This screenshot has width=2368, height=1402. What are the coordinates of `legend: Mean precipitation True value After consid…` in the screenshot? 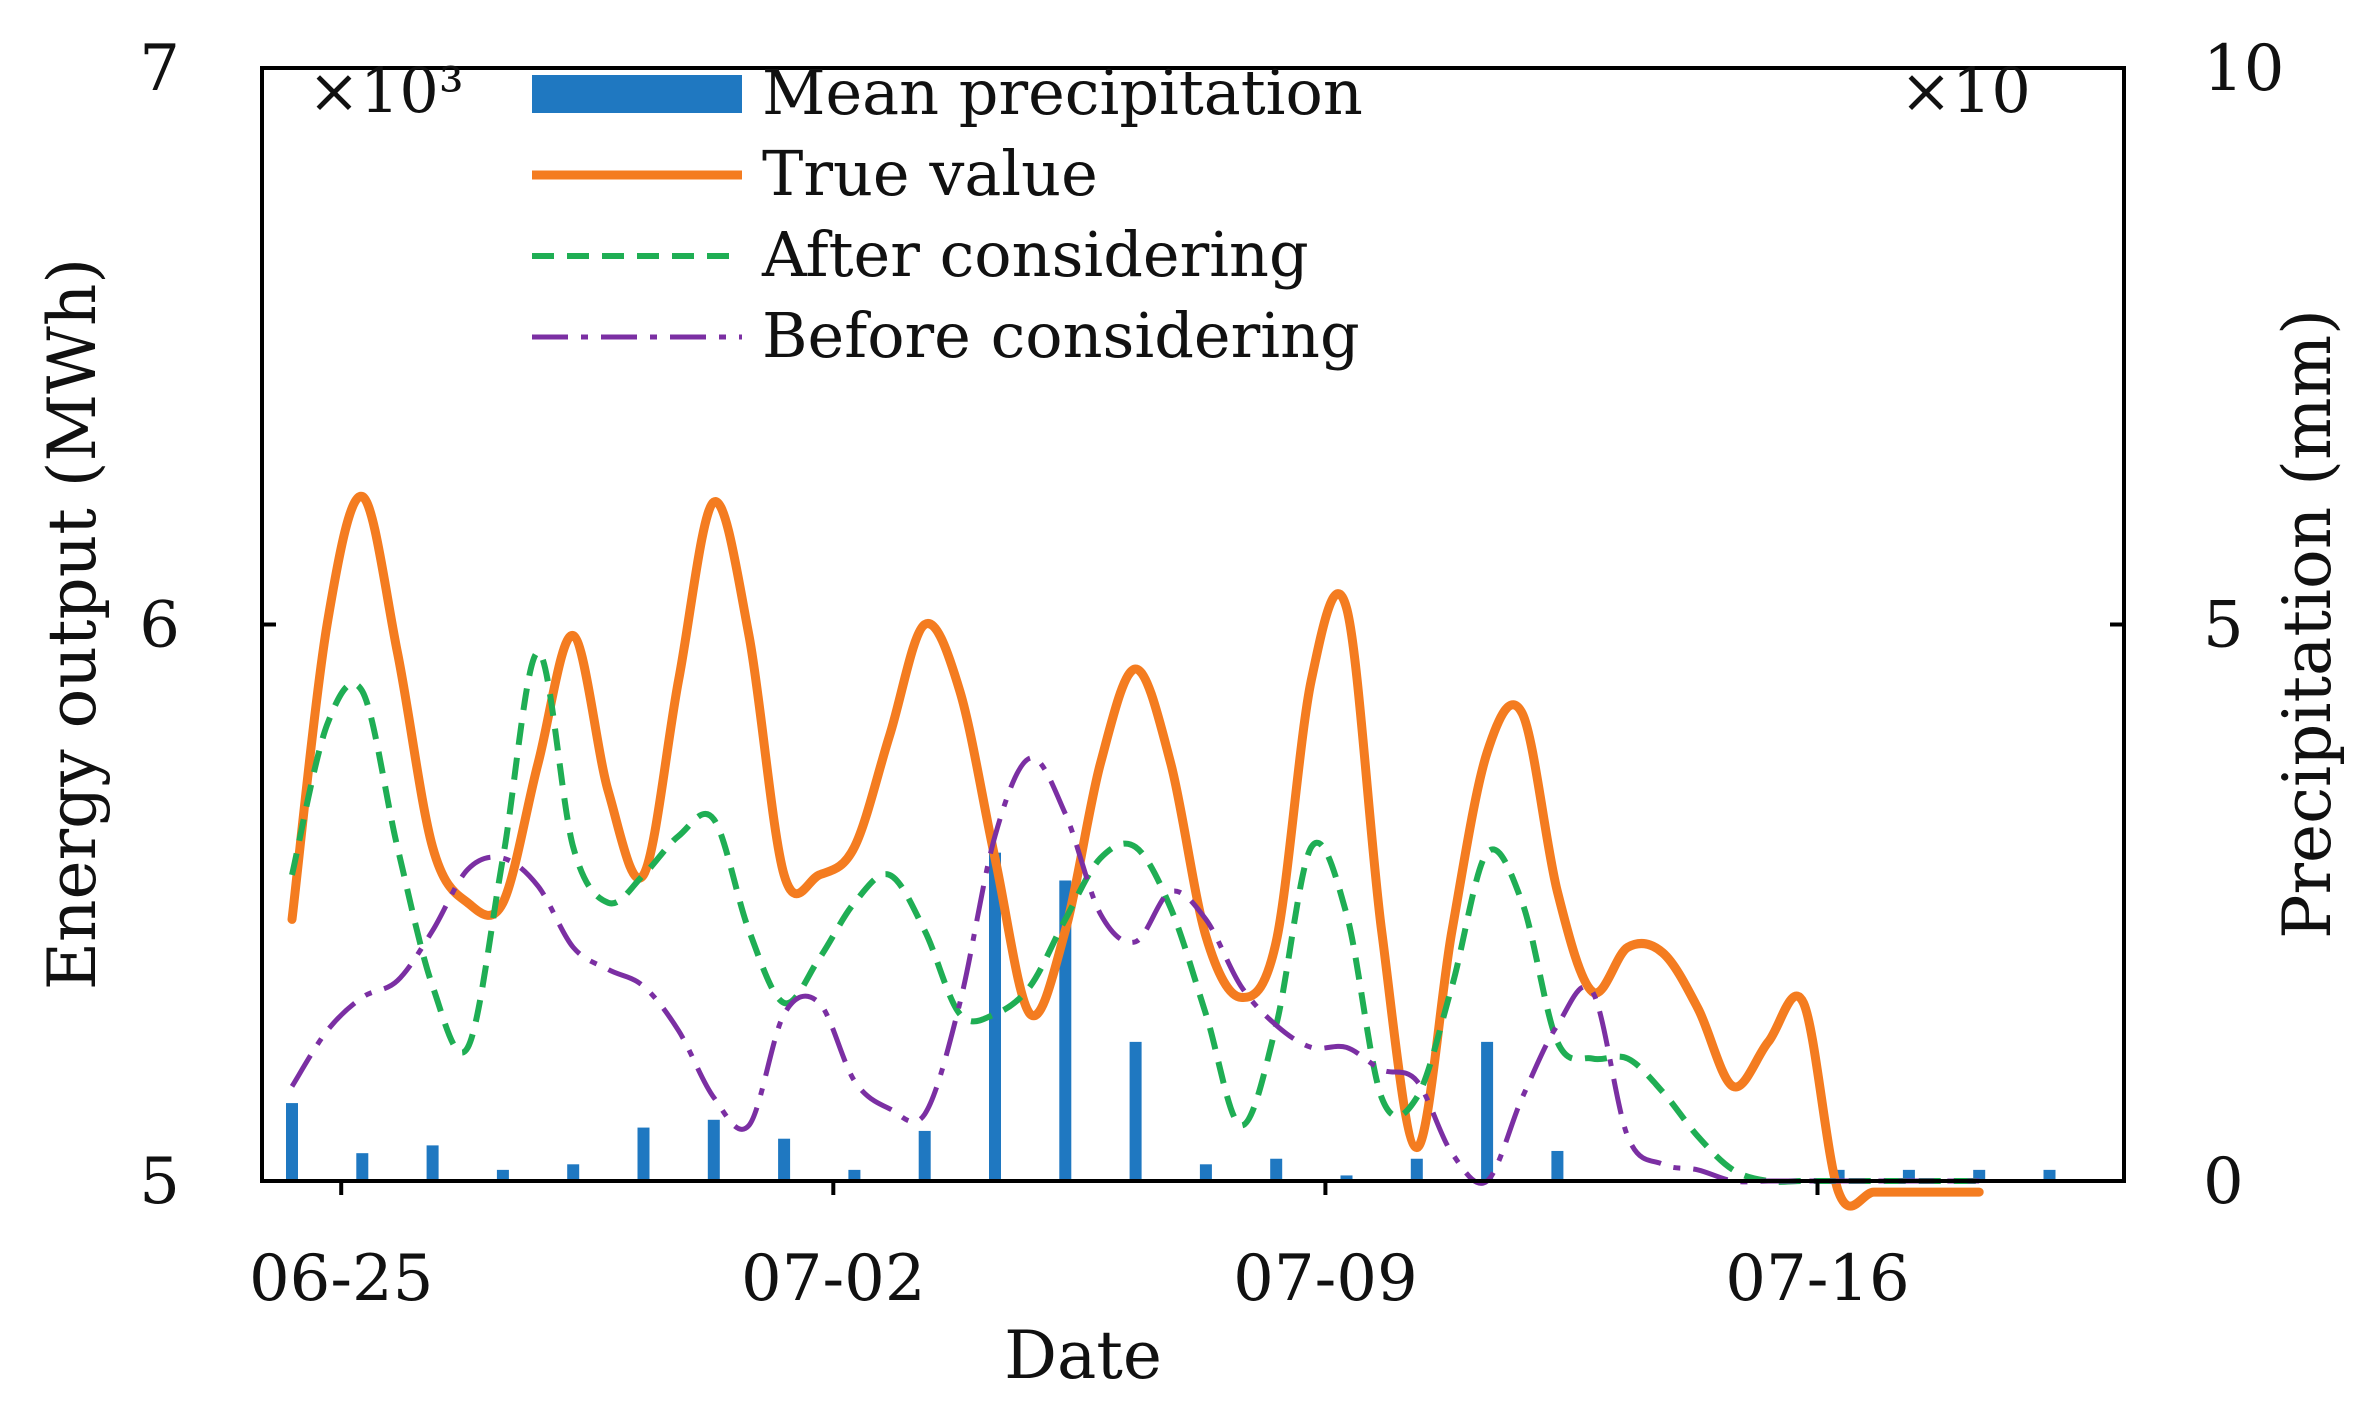 It's located at (947, 214).